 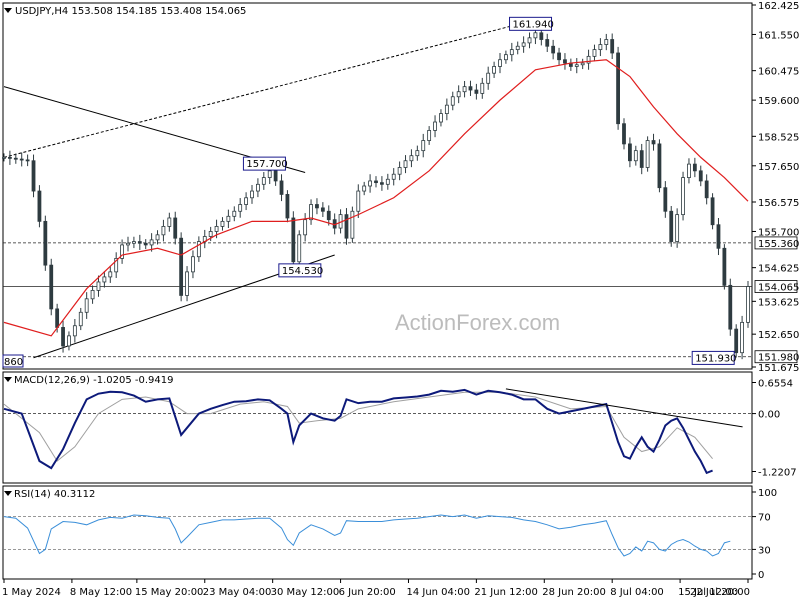 I want to click on price-tick-label: 153.625, so click(x=778, y=302).